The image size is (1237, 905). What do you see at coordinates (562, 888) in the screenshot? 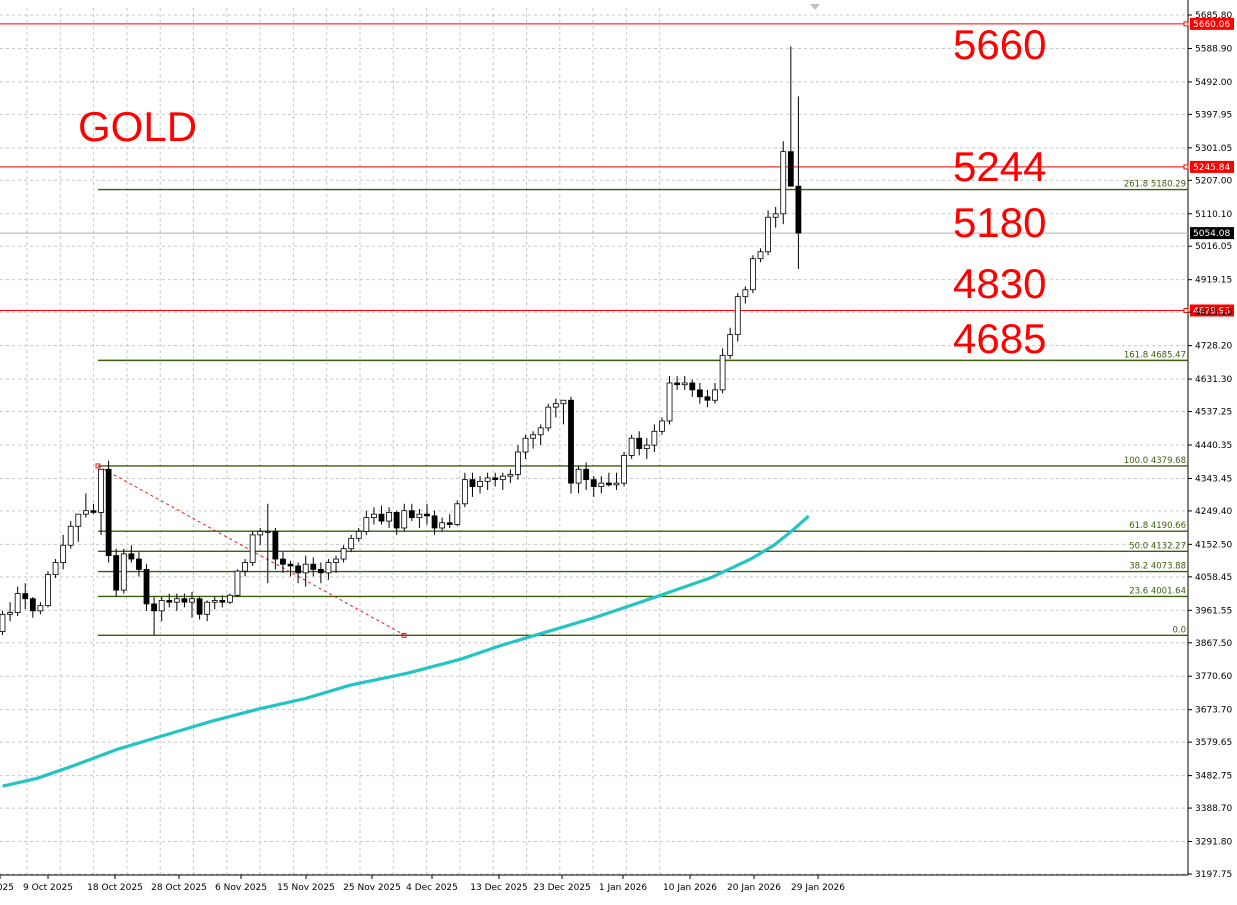
I see `x-tick-label: 23 Dec 2025` at bounding box center [562, 888].